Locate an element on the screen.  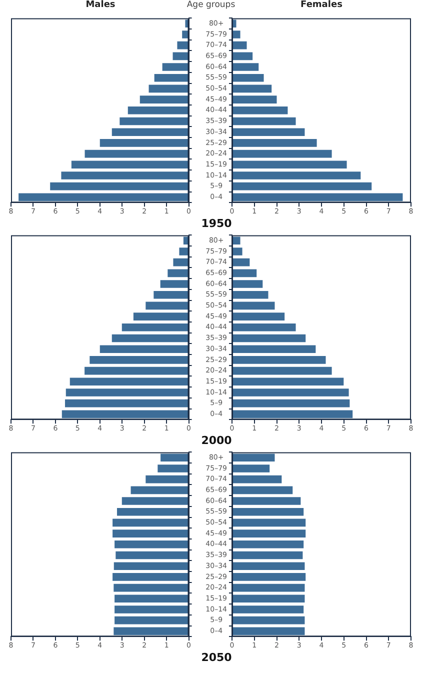
x-axis-title: 1950 is located at coordinates (216, 223).